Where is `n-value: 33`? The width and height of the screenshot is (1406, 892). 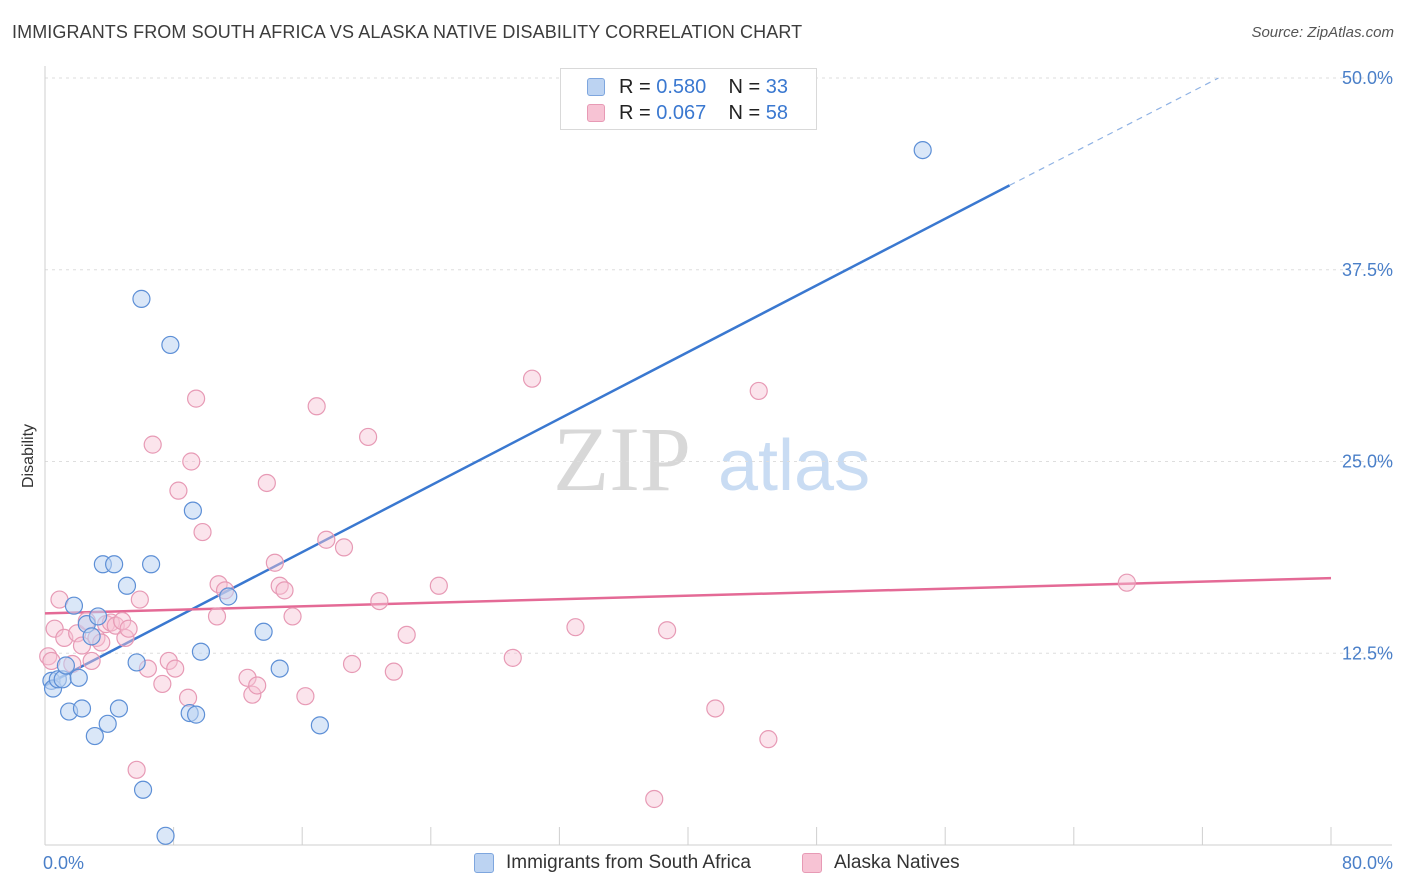 n-value: 33 is located at coordinates (777, 87).